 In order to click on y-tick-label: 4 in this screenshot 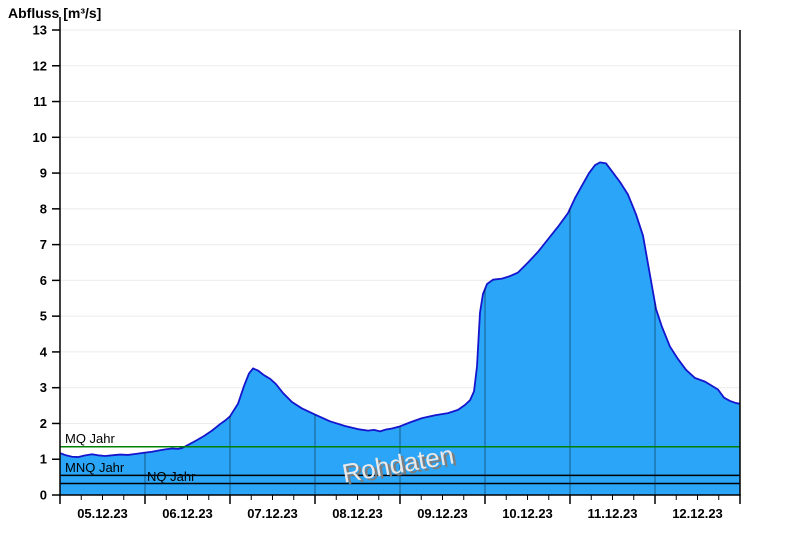, I will do `click(44, 351)`.